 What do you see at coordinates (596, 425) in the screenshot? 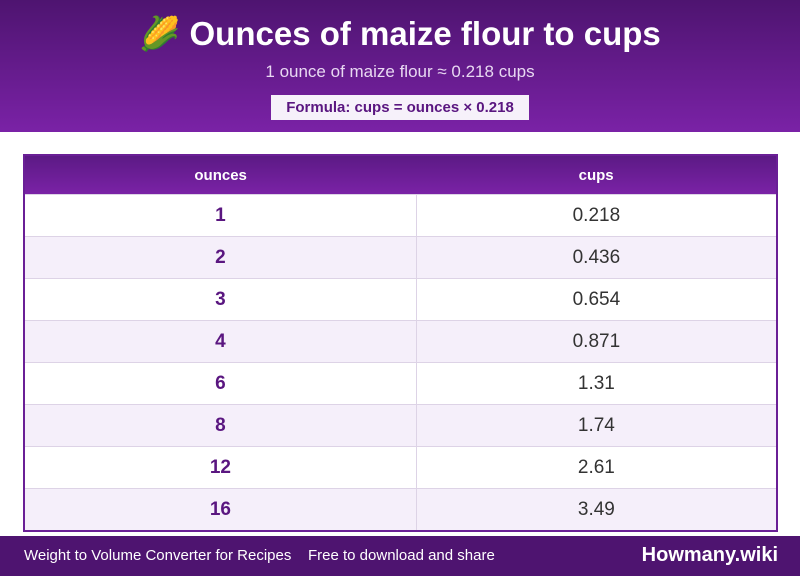
I see `cell: 1.74` at bounding box center [596, 425].